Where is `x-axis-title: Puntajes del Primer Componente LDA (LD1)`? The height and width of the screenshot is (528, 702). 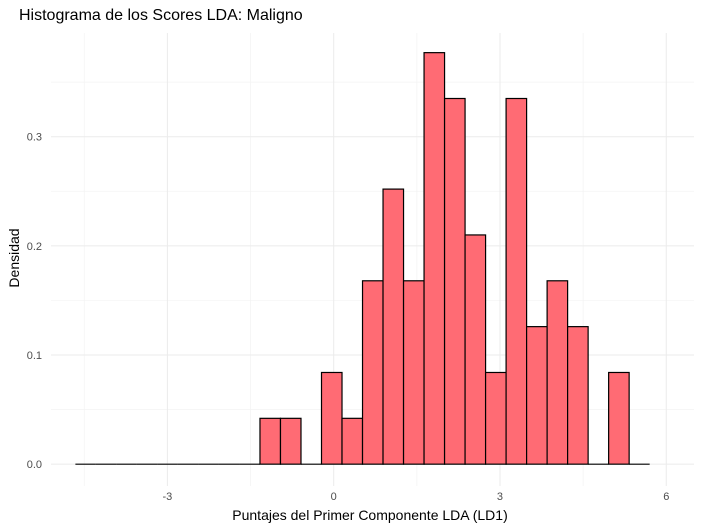 x-axis-title: Puntajes del Primer Componente LDA (LD1) is located at coordinates (369, 515).